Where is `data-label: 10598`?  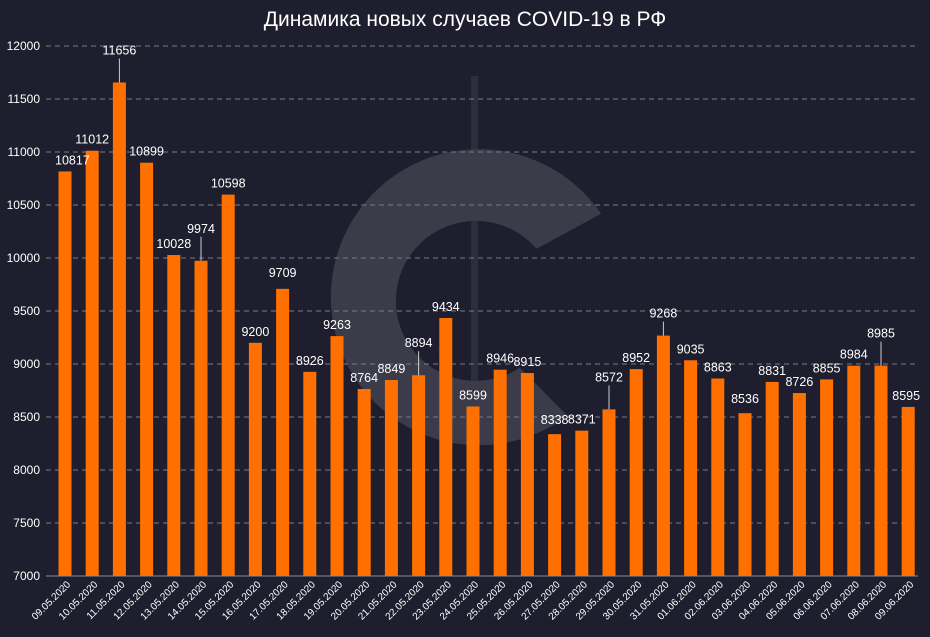 data-label: 10598 is located at coordinates (228, 184).